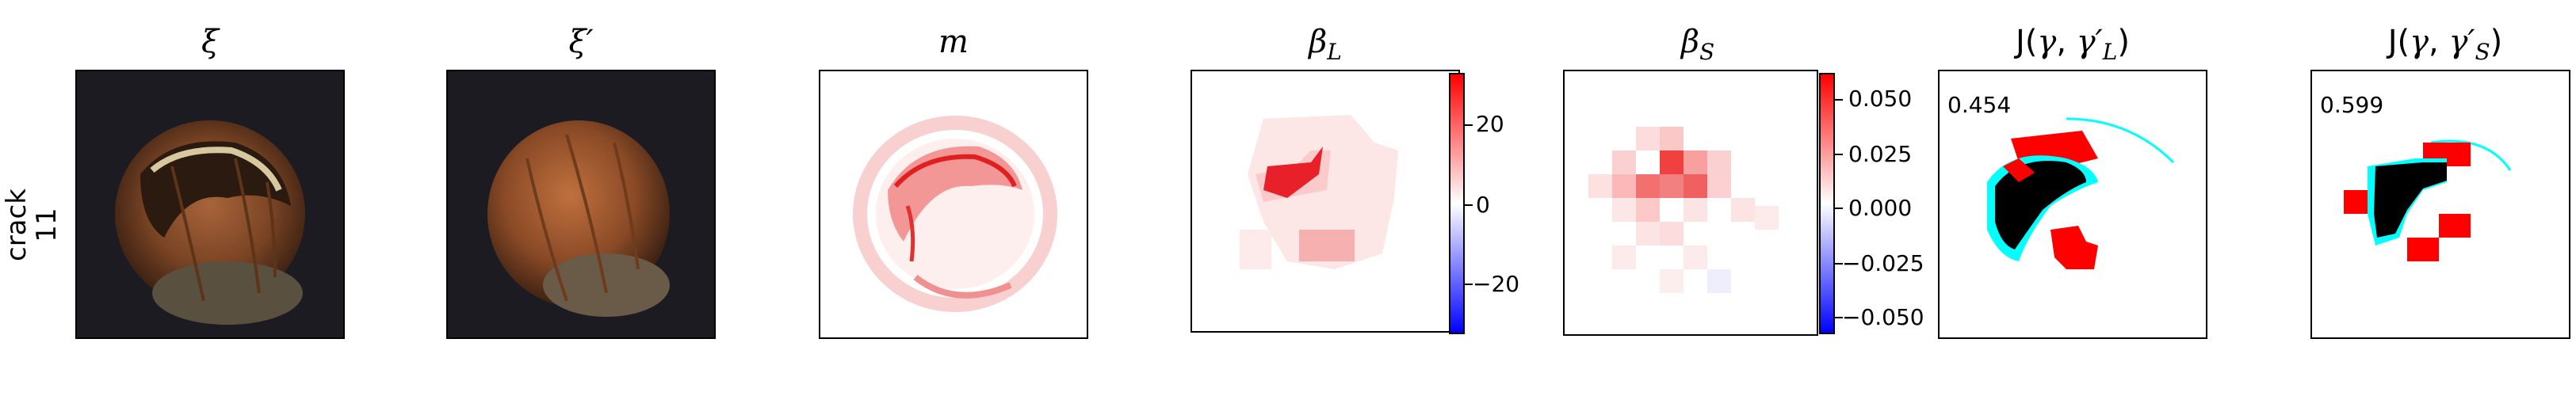 The image size is (2576, 396). What do you see at coordinates (1689, 42) in the screenshot?
I see `panel-beta-s-symbol: β` at bounding box center [1689, 42].